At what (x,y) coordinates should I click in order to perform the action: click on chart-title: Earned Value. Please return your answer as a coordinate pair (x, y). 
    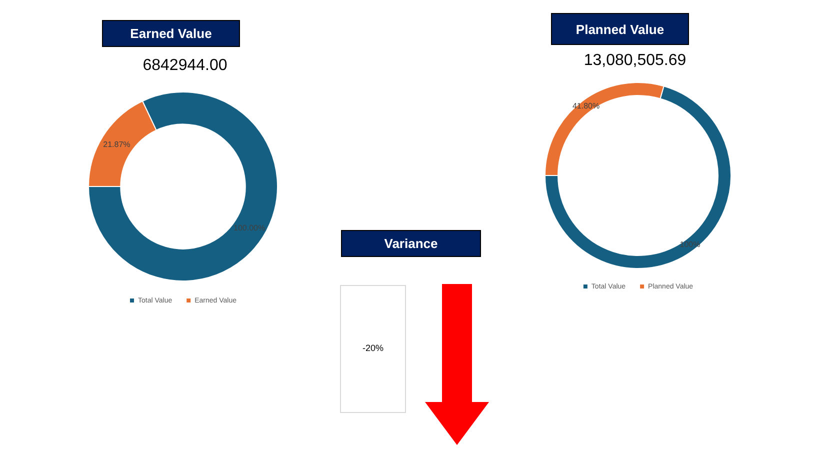
    Looking at the image, I should click on (171, 33).